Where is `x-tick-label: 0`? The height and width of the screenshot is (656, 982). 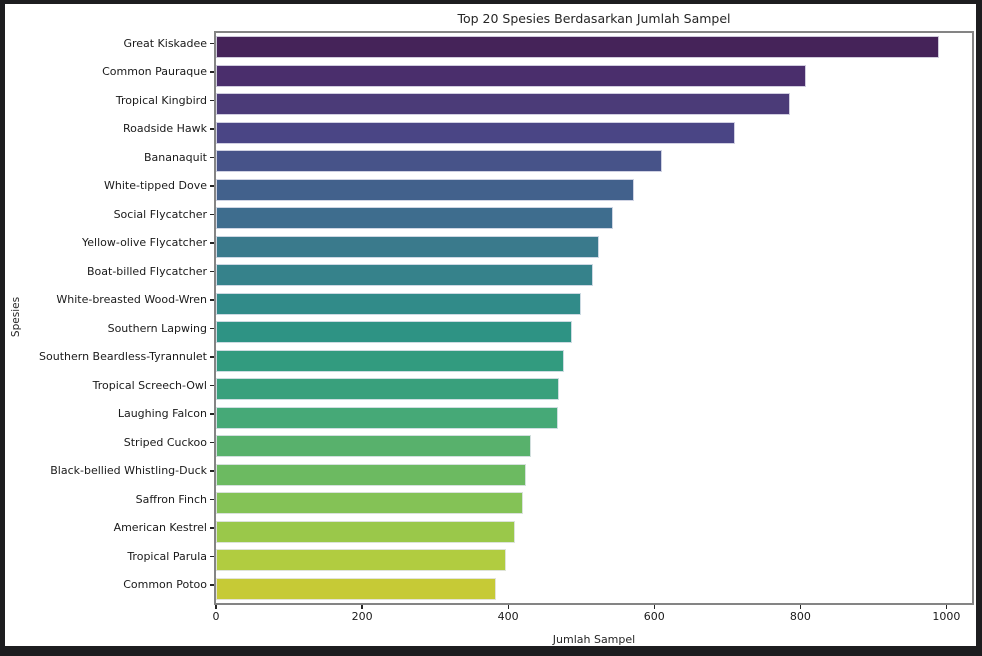 x-tick-label: 0 is located at coordinates (216, 616).